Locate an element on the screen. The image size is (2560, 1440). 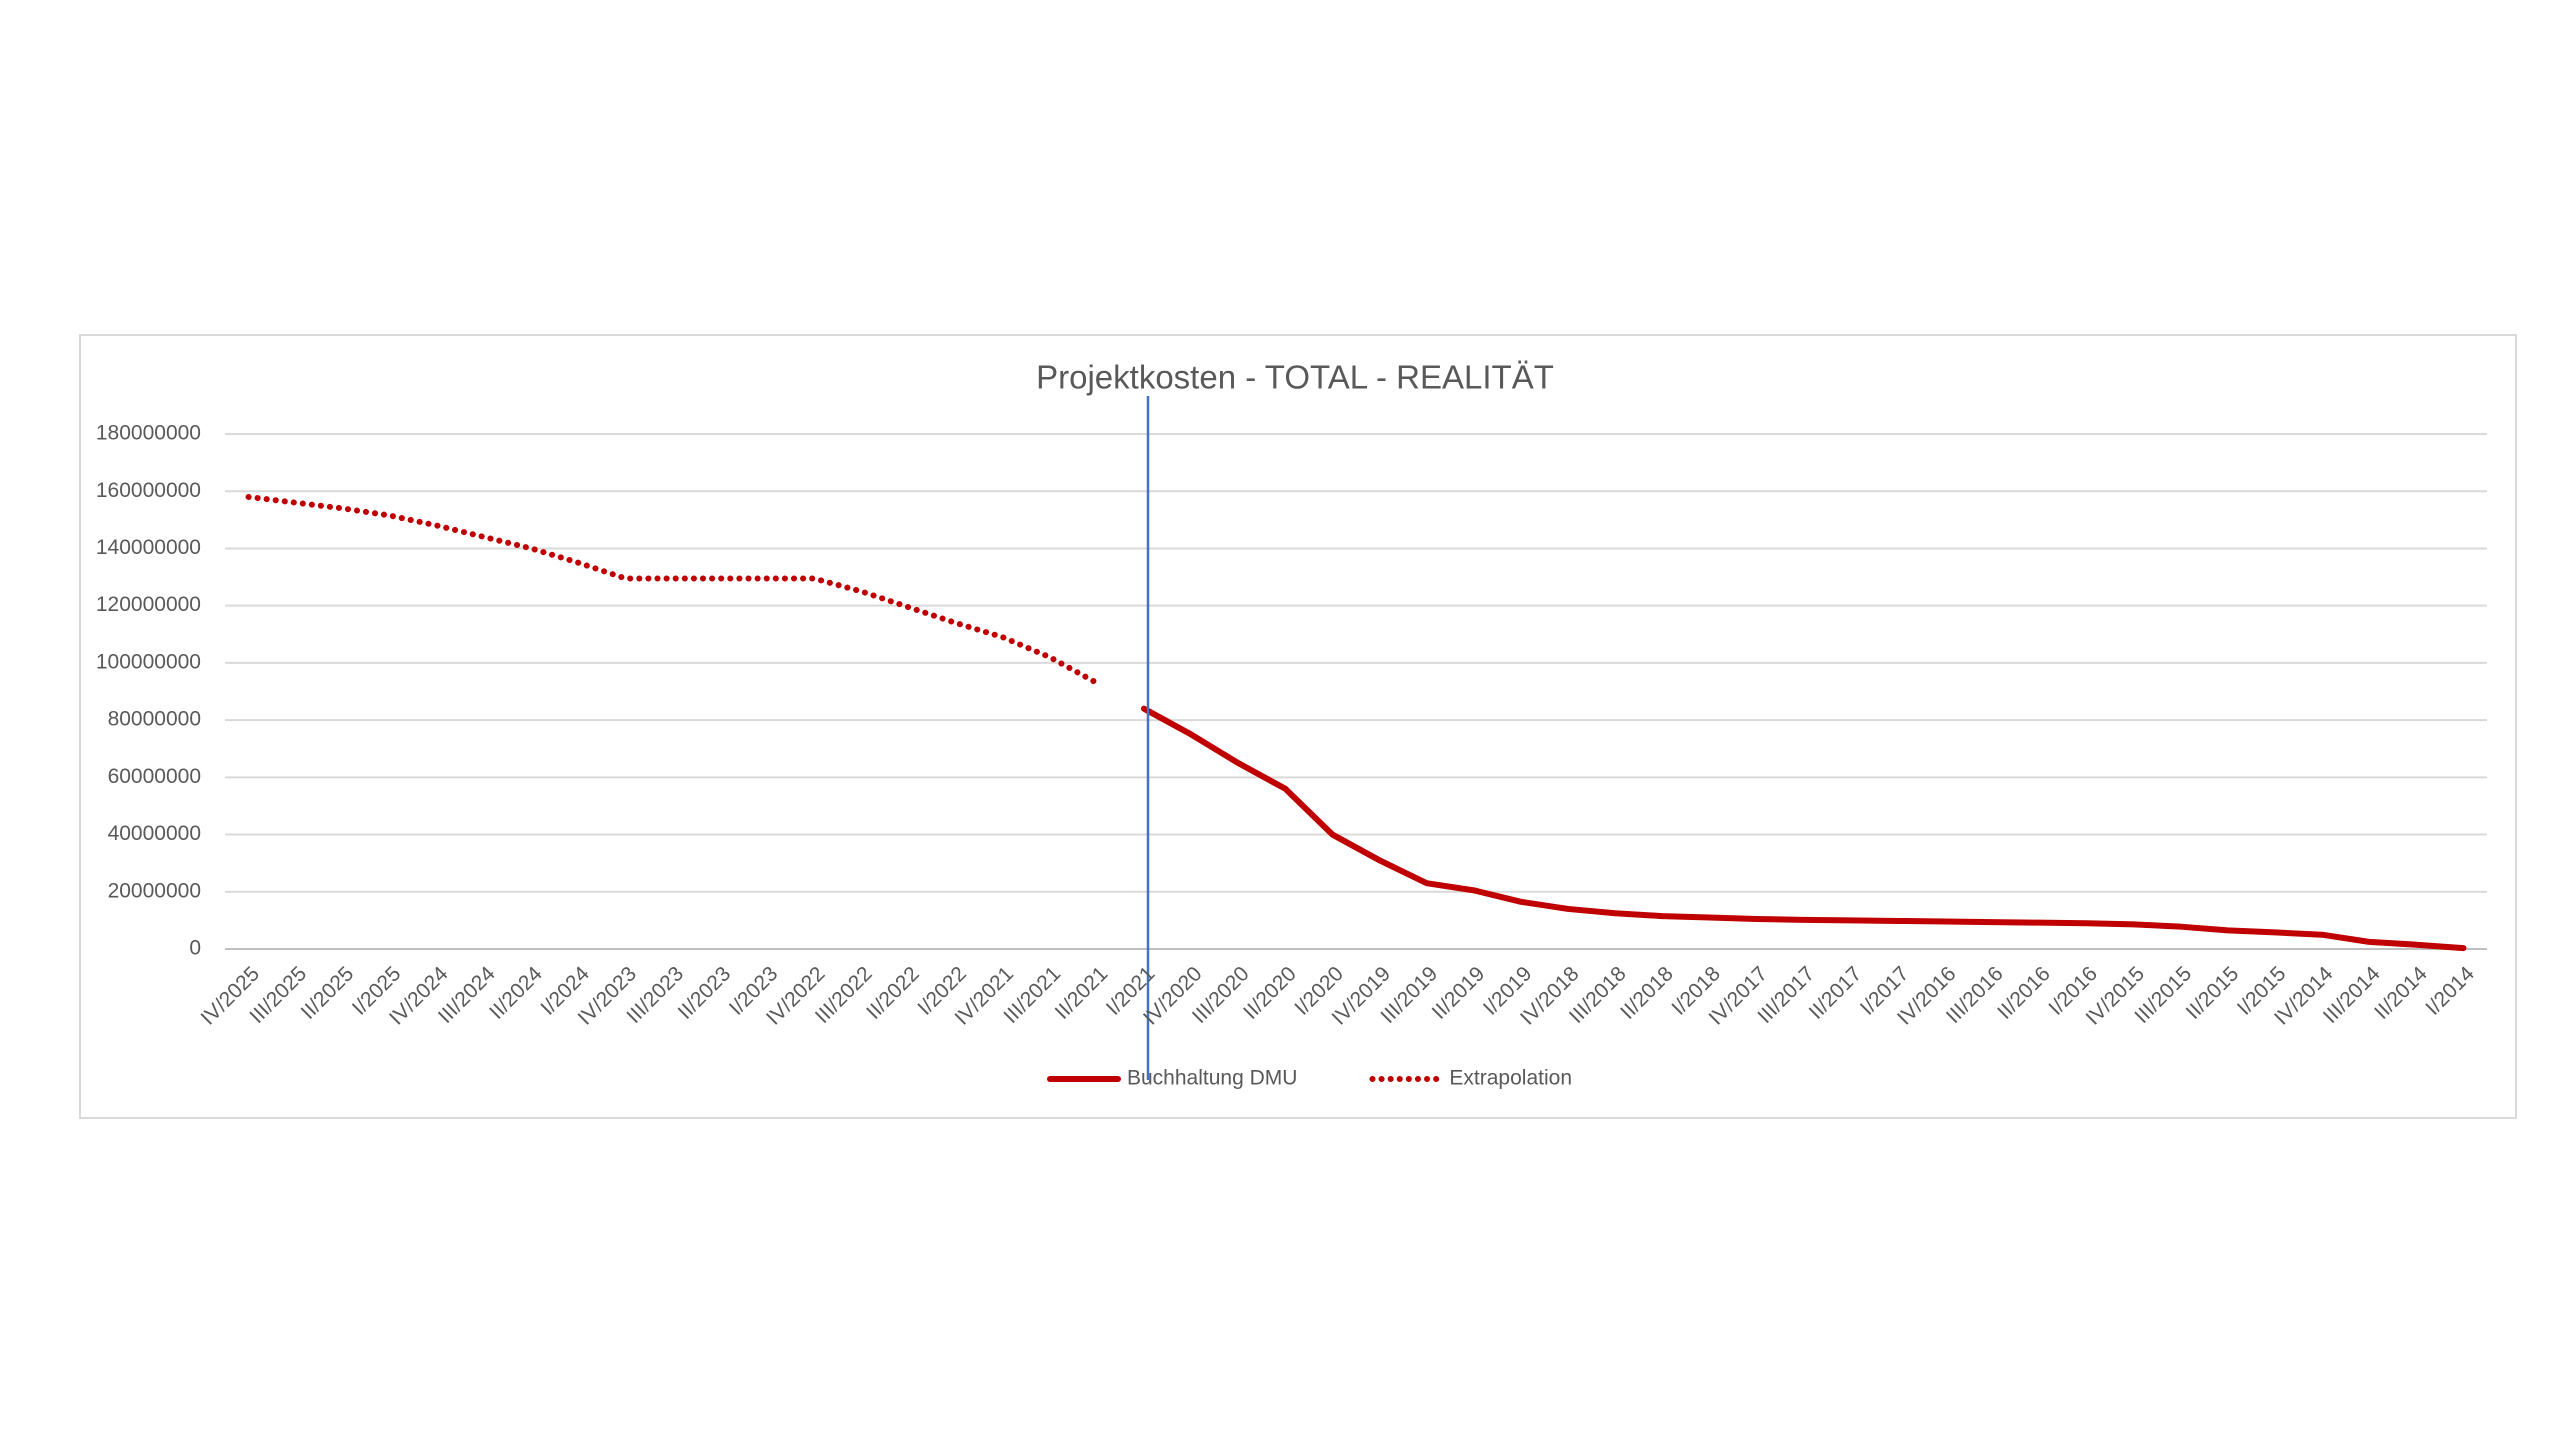
y-tick-label: 140000000 is located at coordinates (148, 547).